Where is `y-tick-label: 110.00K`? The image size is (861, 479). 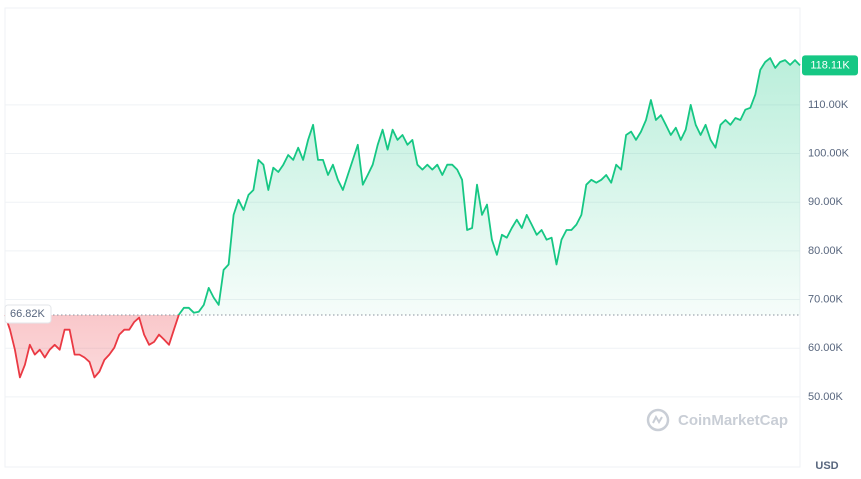
y-tick-label: 110.00K is located at coordinates (828, 105).